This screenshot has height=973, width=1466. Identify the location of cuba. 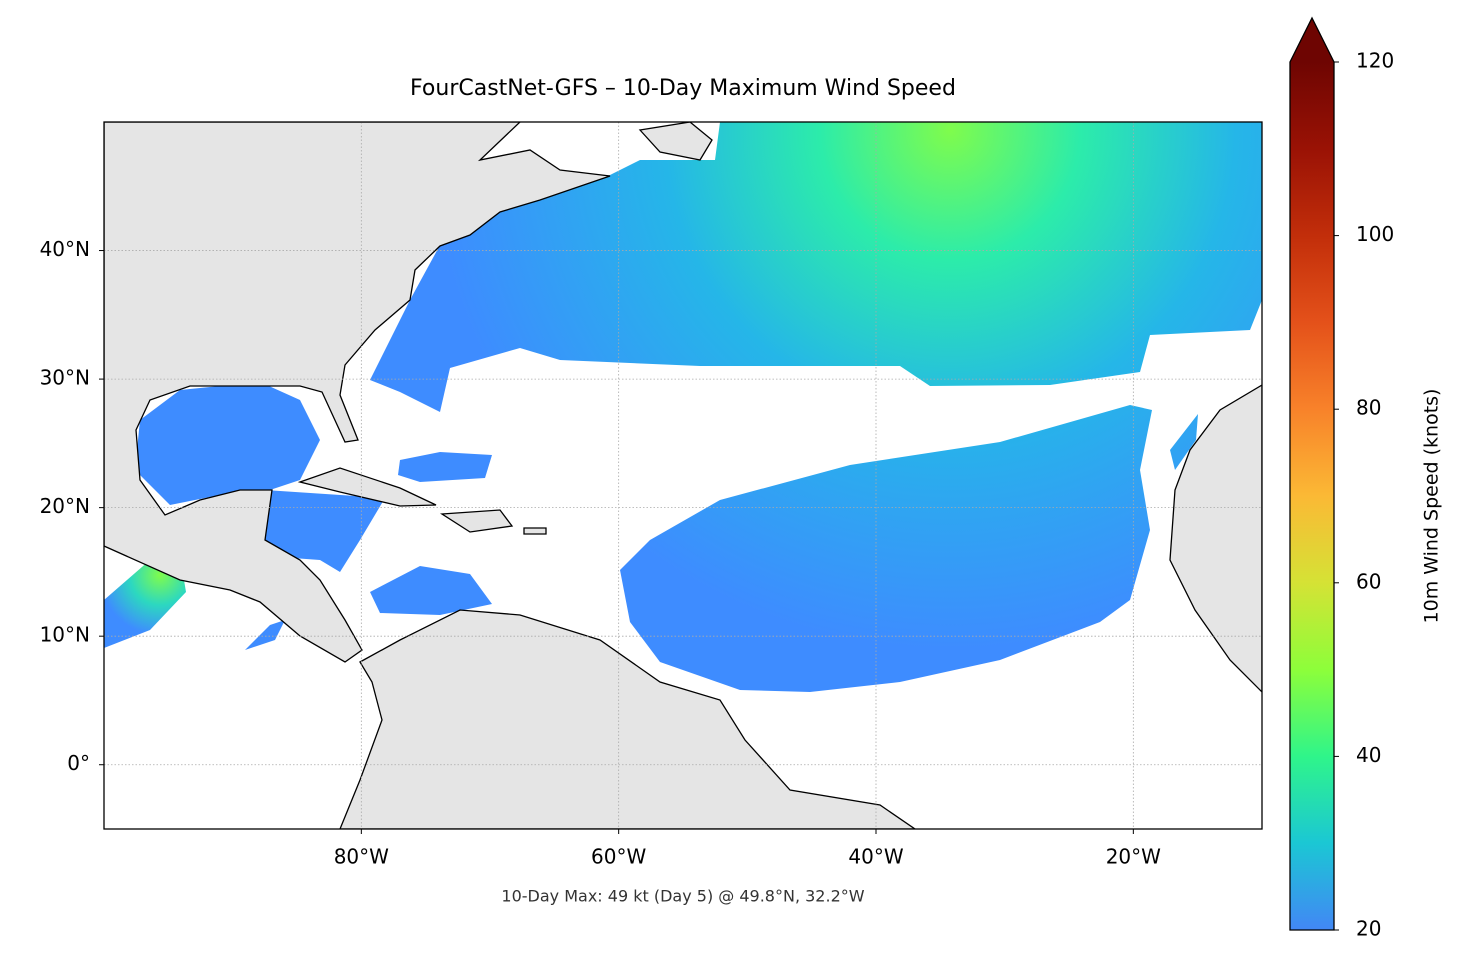
(367, 487).